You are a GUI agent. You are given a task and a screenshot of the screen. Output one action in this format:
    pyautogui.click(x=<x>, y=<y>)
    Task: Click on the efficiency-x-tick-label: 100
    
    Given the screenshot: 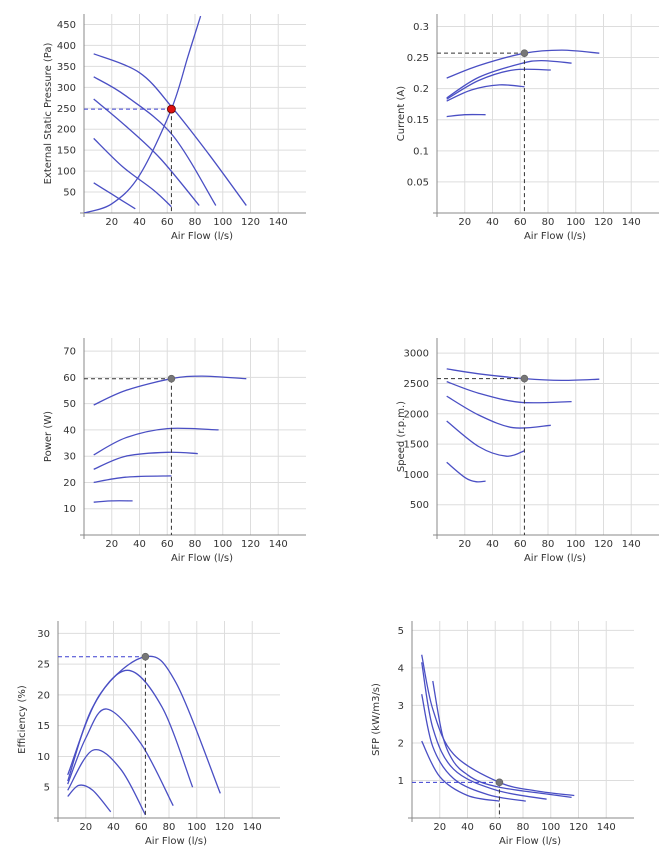 What is the action you would take?
    pyautogui.click(x=196, y=827)
    